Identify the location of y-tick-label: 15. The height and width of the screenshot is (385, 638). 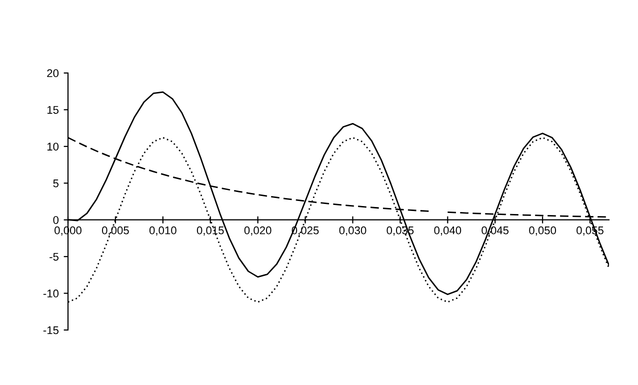
(53, 110).